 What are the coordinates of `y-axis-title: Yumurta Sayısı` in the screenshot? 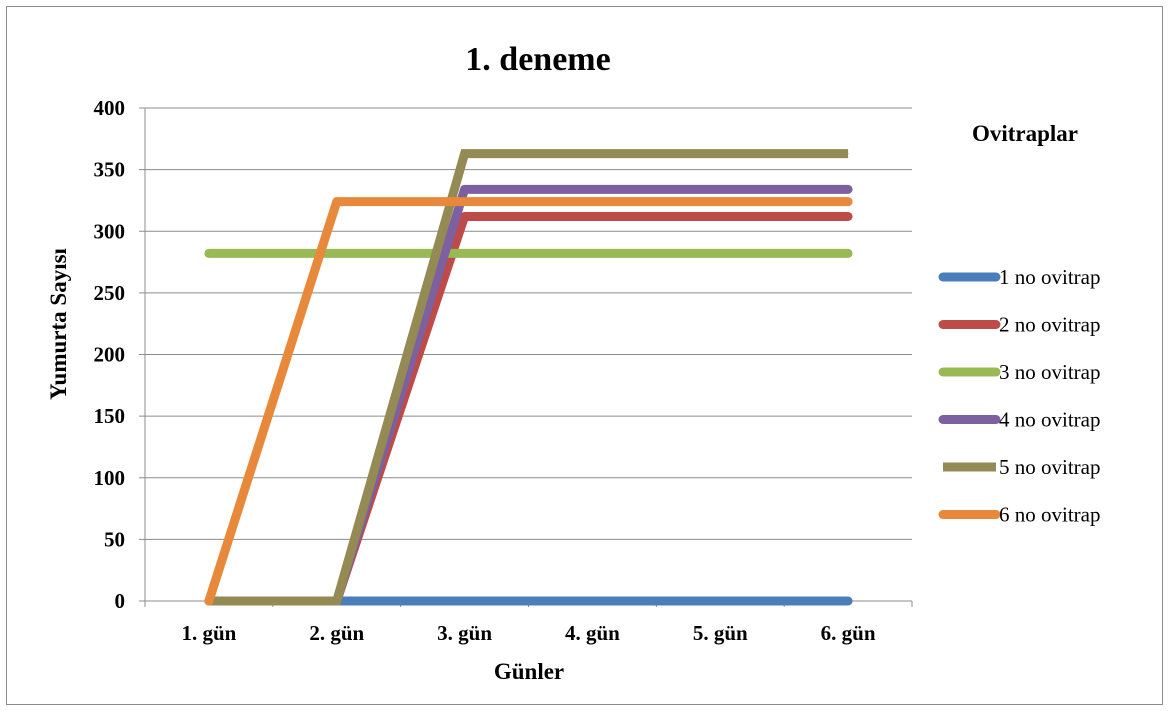 It's located at (58, 323).